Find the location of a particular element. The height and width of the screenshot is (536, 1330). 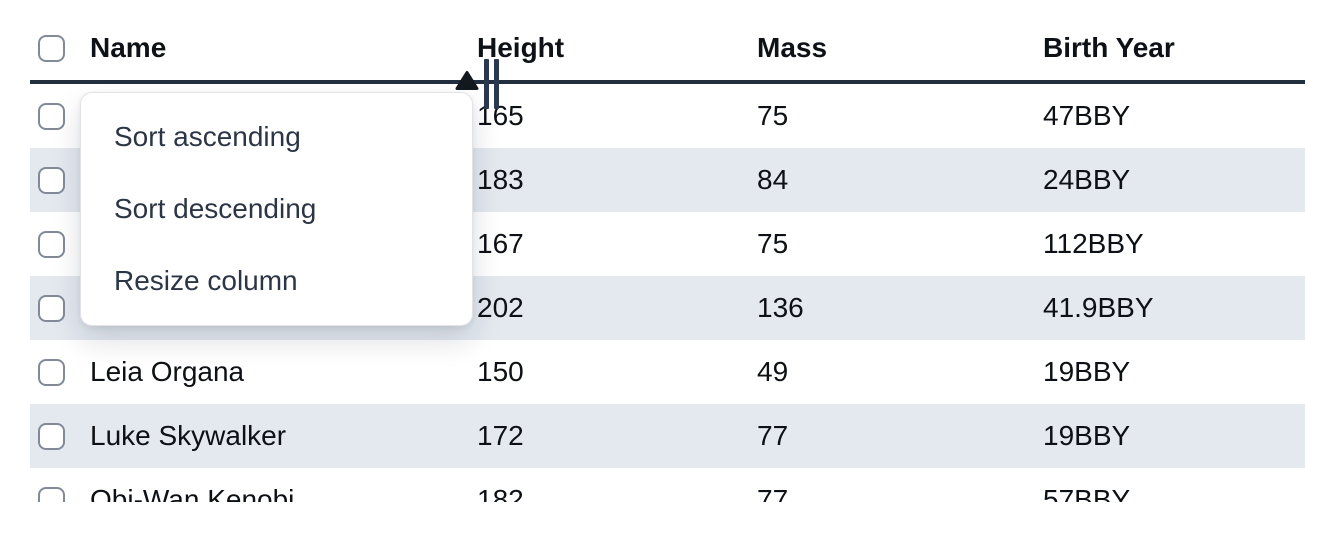

select-all-checkbox is located at coordinates (51, 48).